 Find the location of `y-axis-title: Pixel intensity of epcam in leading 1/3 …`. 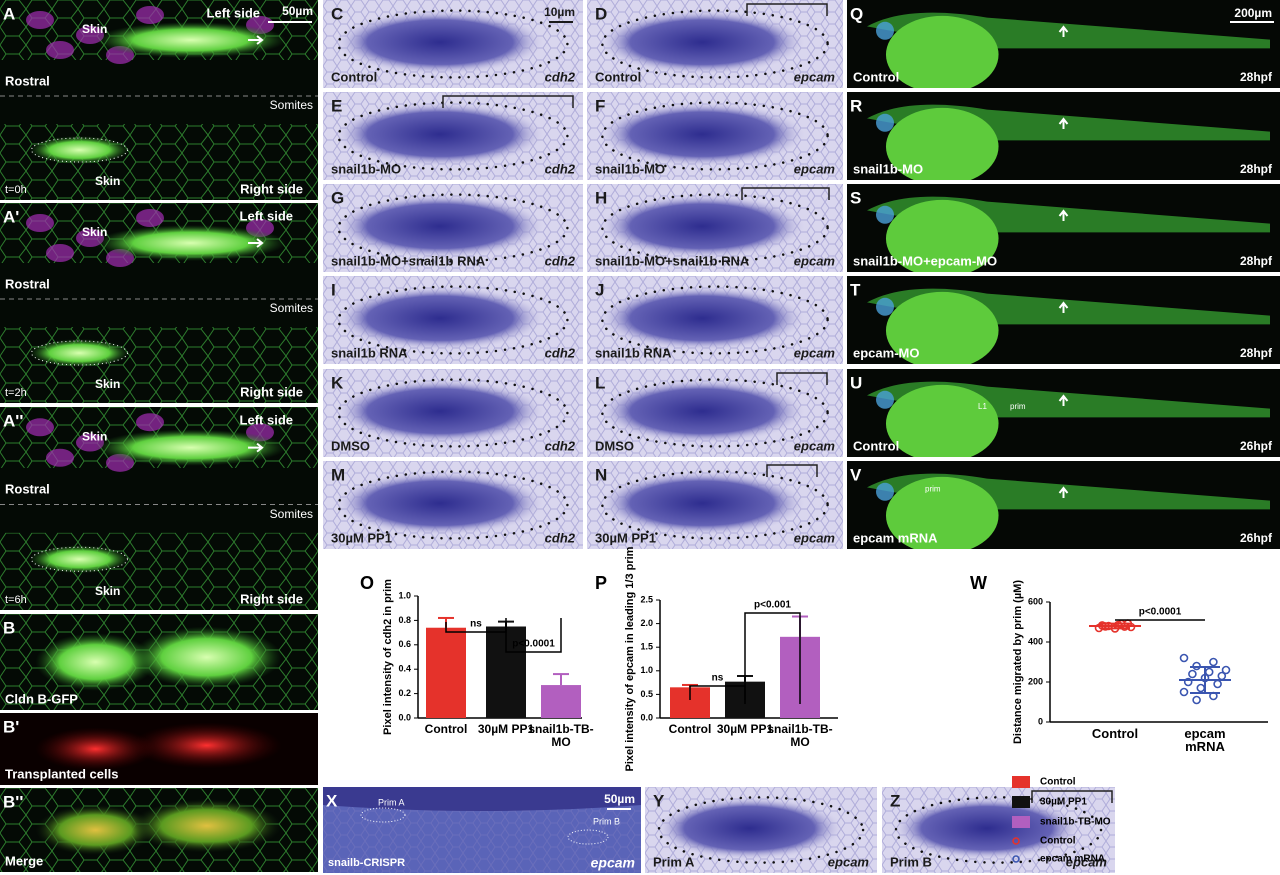

y-axis-title: Pixel intensity of epcam in leading 1/3 … is located at coordinates (630, 658).